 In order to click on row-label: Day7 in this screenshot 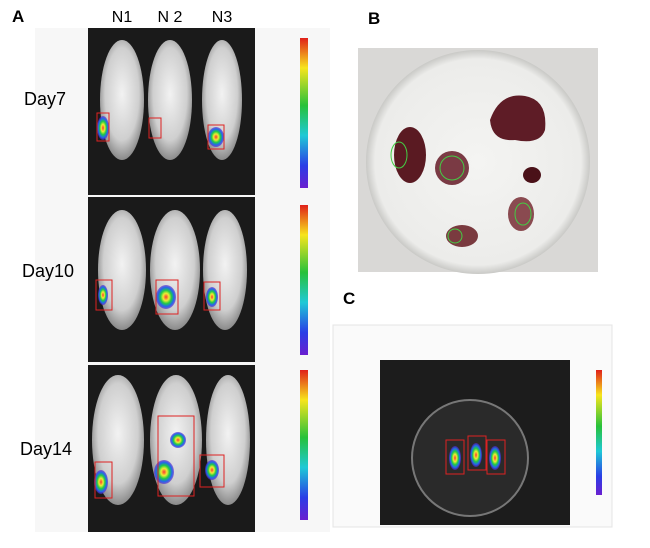, I will do `click(45, 99)`.